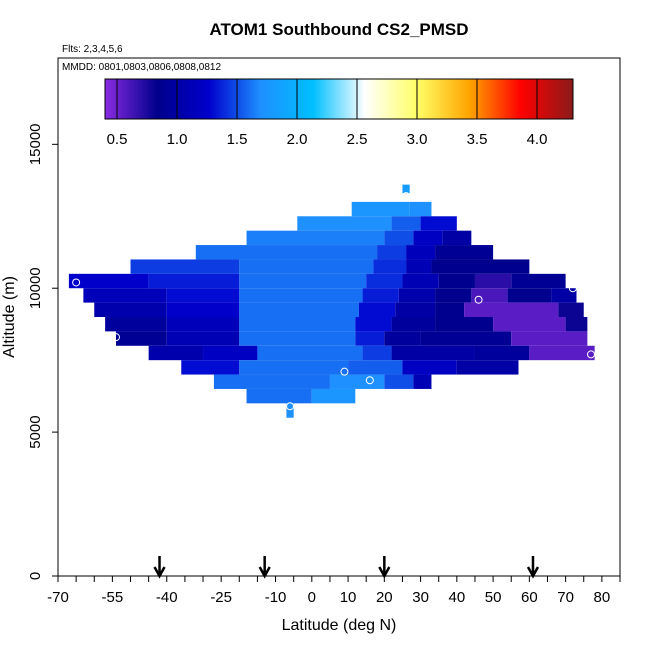 This screenshot has height=650, width=650. What do you see at coordinates (456, 597) in the screenshot?
I see `x-tick-label: 40` at bounding box center [456, 597].